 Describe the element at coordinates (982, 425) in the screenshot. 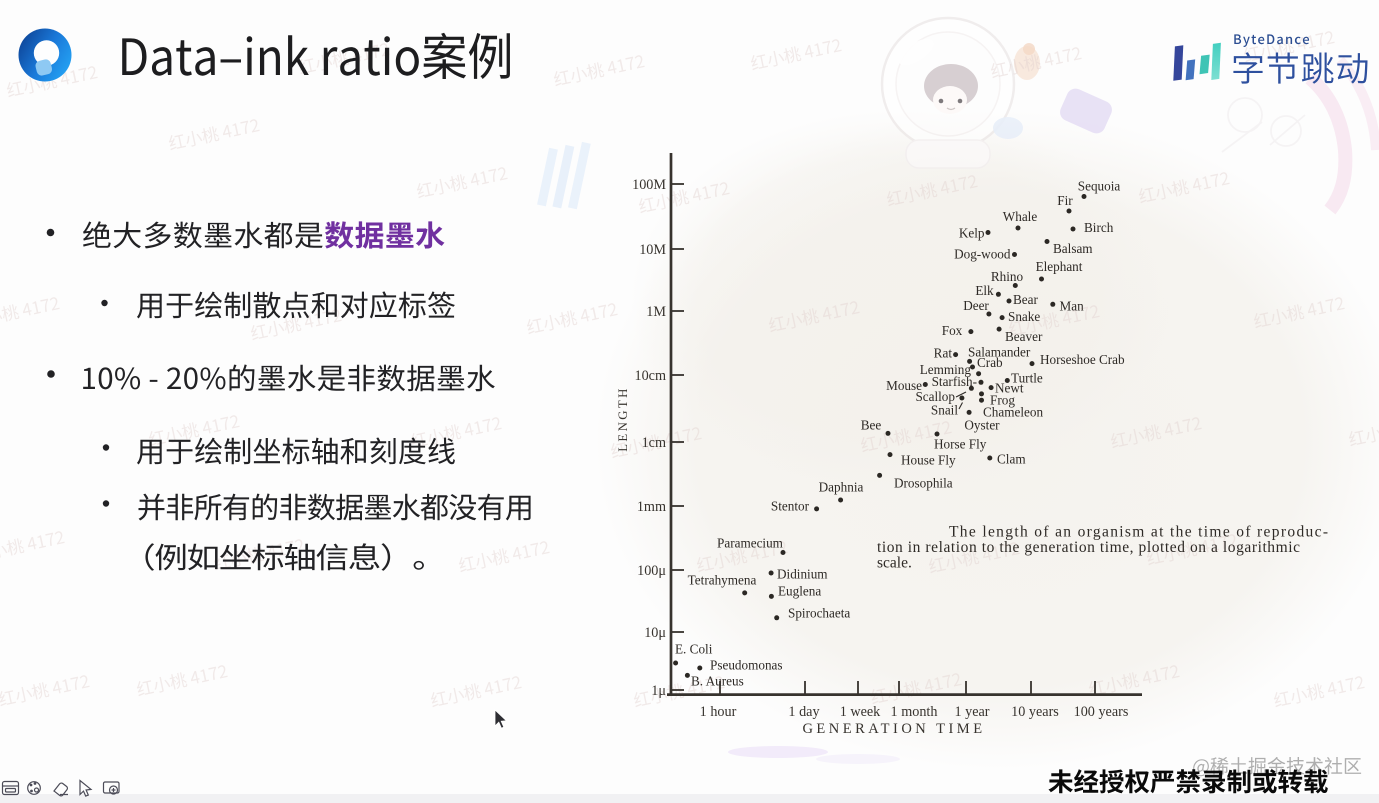

I see `svg-text: Oyster` at that location.